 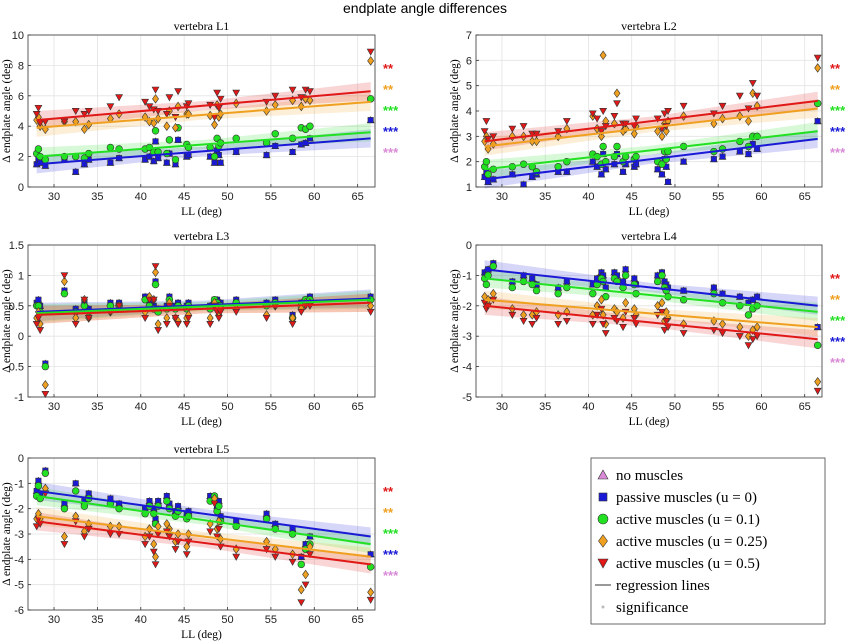 What do you see at coordinates (202, 26) in the screenshot?
I see `panel-title: vertebra L1` at bounding box center [202, 26].